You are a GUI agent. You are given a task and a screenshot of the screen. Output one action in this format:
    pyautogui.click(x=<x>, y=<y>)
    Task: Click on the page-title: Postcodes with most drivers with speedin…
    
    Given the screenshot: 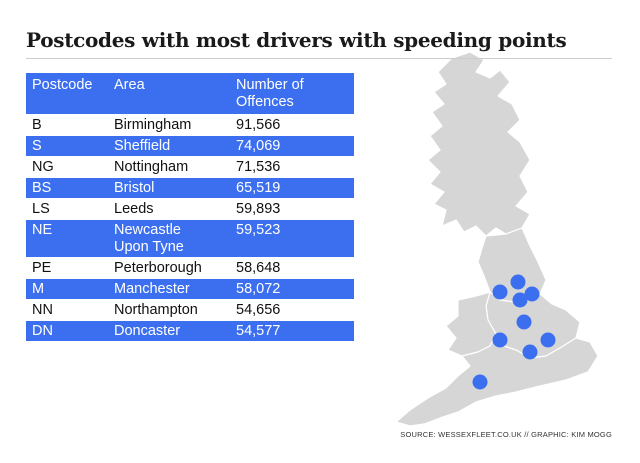 What is the action you would take?
    pyautogui.click(x=296, y=40)
    